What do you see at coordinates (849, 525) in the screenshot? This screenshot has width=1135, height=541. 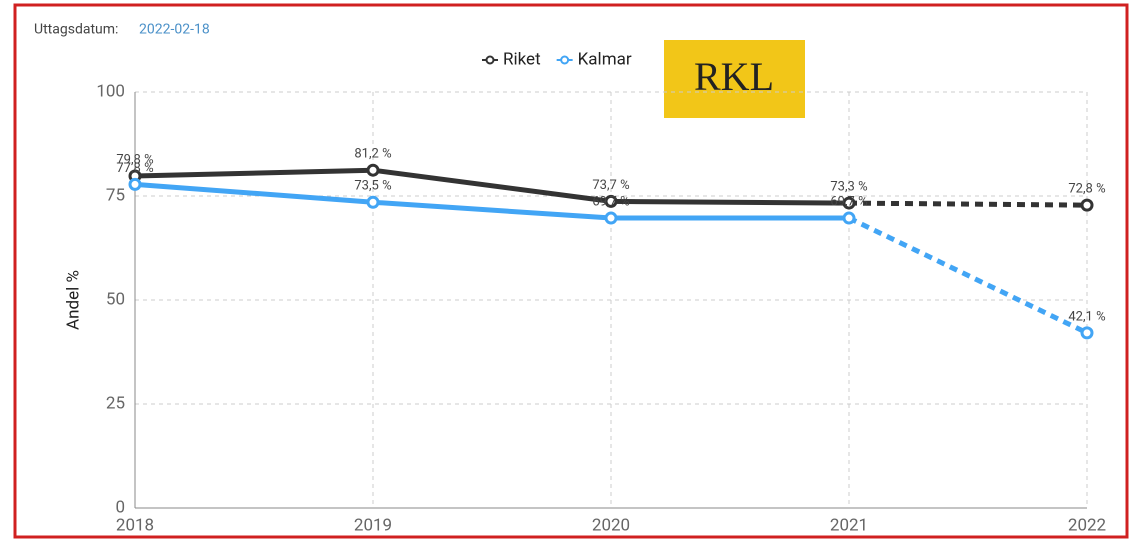 I see `x-tick-label: 2021` at bounding box center [849, 525].